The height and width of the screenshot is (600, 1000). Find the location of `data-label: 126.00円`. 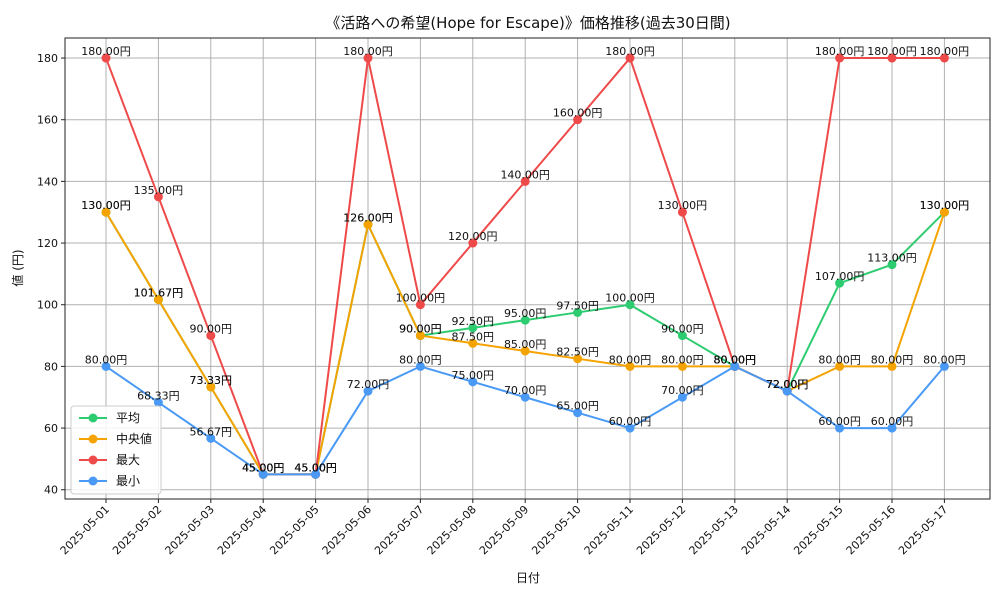

data-label: 126.00円 is located at coordinates (368, 218).